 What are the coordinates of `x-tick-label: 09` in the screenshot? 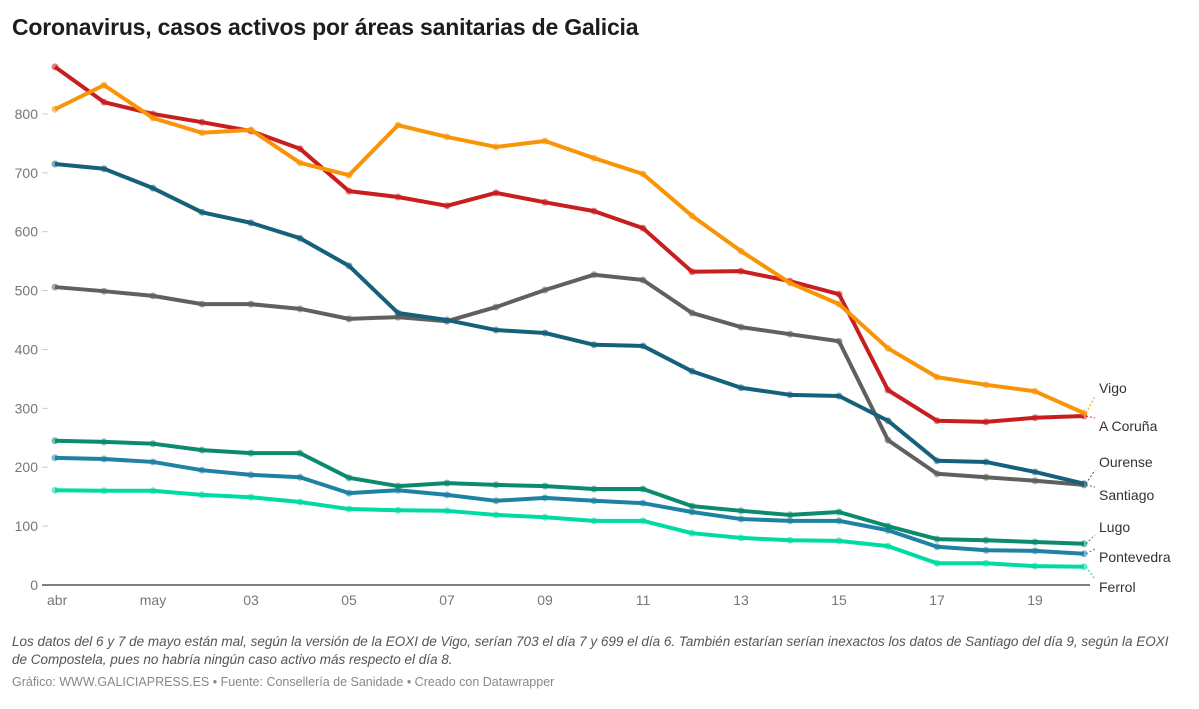 It's located at (545, 600).